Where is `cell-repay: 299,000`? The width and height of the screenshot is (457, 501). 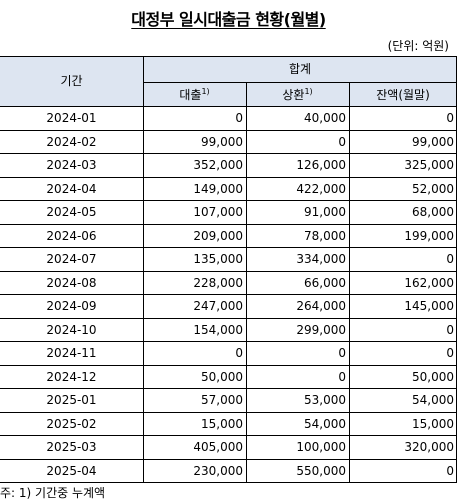
cell-repay: 299,000 is located at coordinates (321, 329).